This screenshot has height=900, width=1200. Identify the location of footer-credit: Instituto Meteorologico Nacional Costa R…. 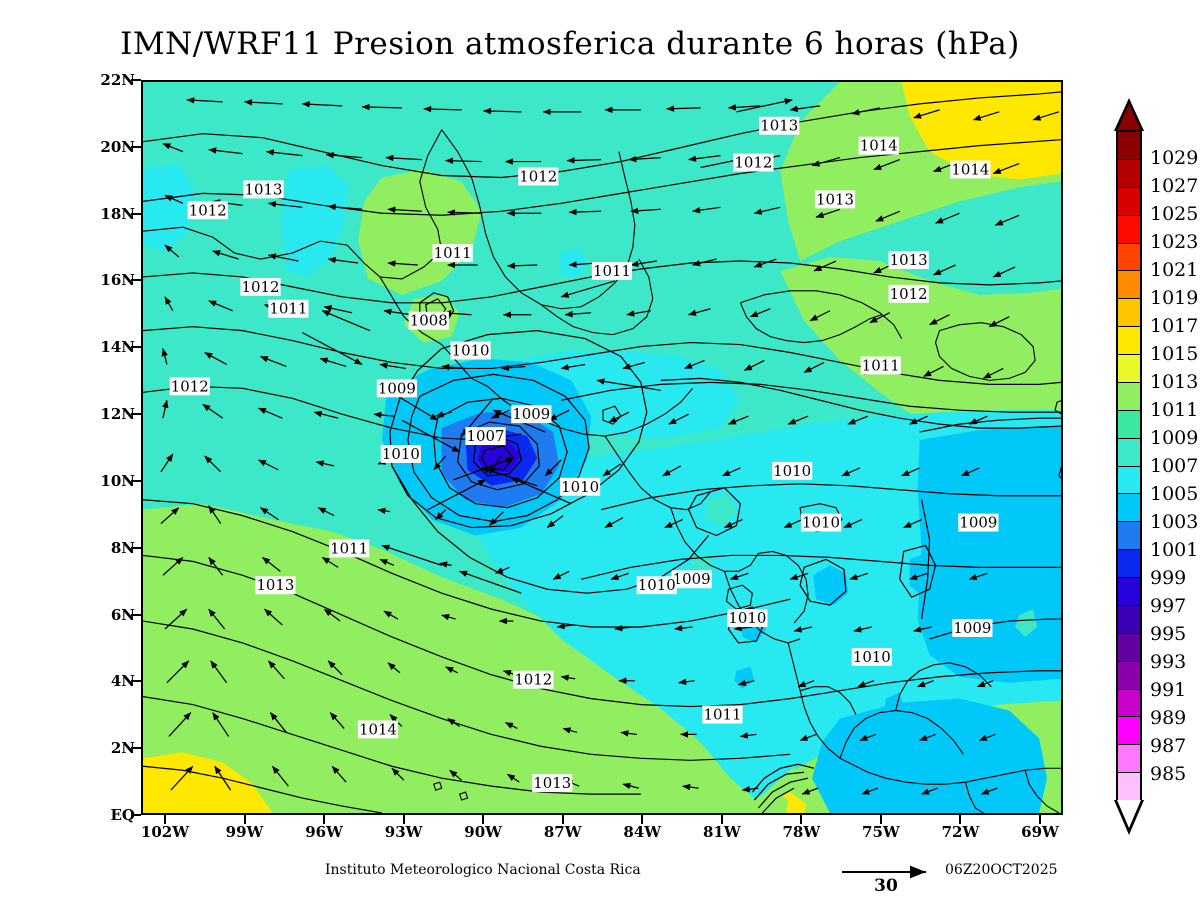
(483, 870).